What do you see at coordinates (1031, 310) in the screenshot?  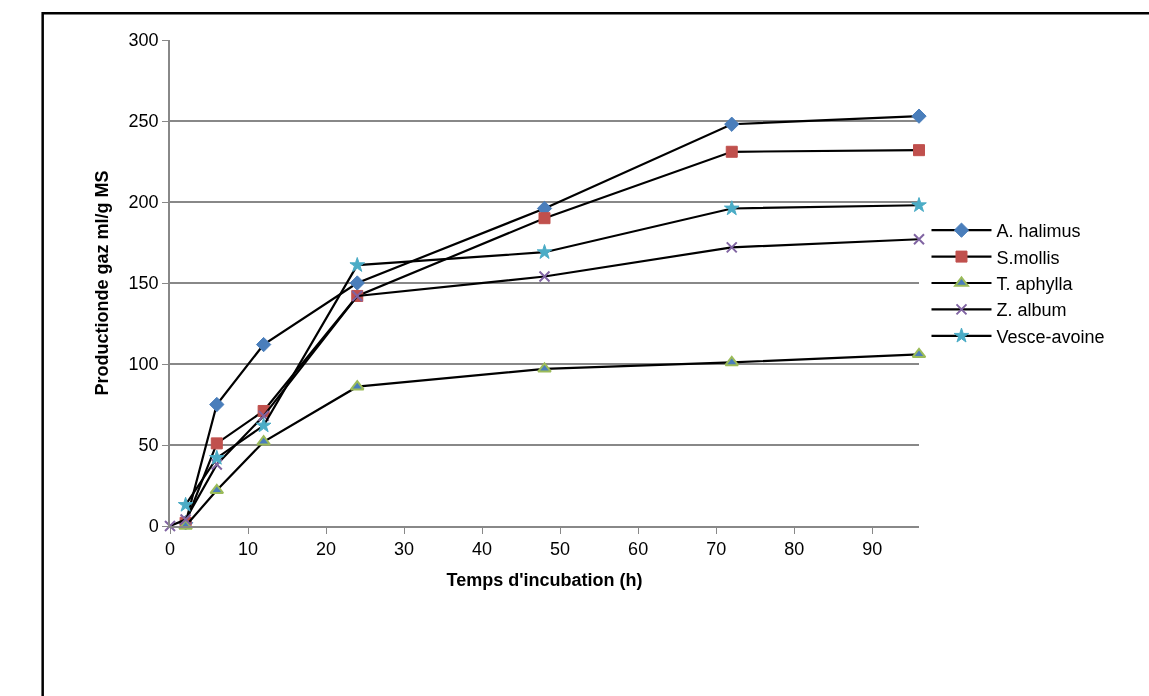 I see `legend-label: Z. album` at bounding box center [1031, 310].